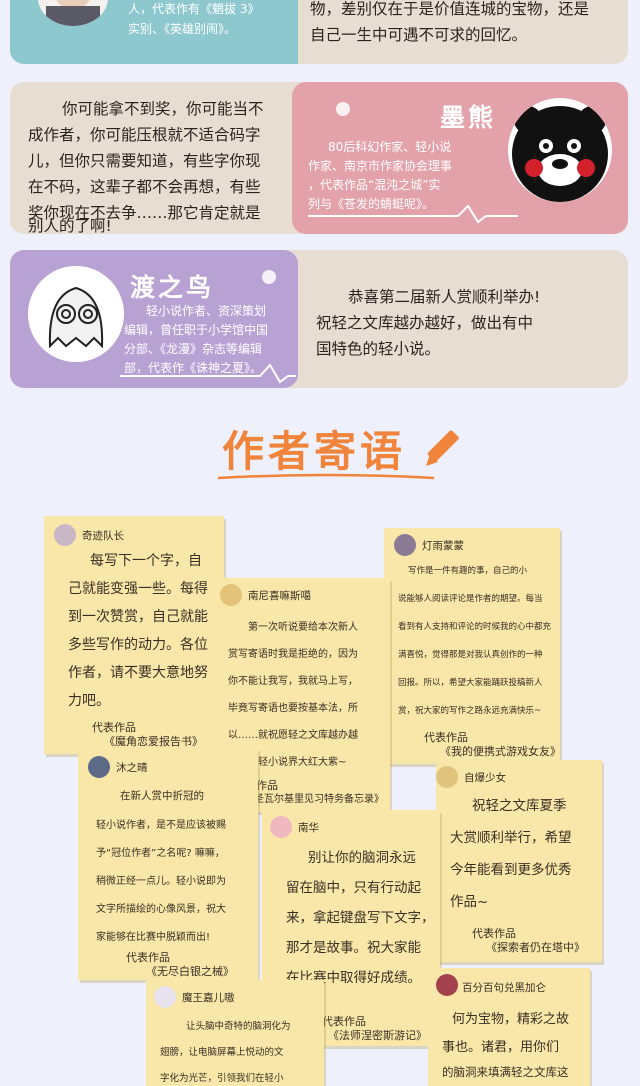 Image resolution: width=640 pixels, height=1086 pixels. What do you see at coordinates (161, 825) in the screenshot?
I see `note-line: 轻小说作者，是不是应该被赐` at bounding box center [161, 825].